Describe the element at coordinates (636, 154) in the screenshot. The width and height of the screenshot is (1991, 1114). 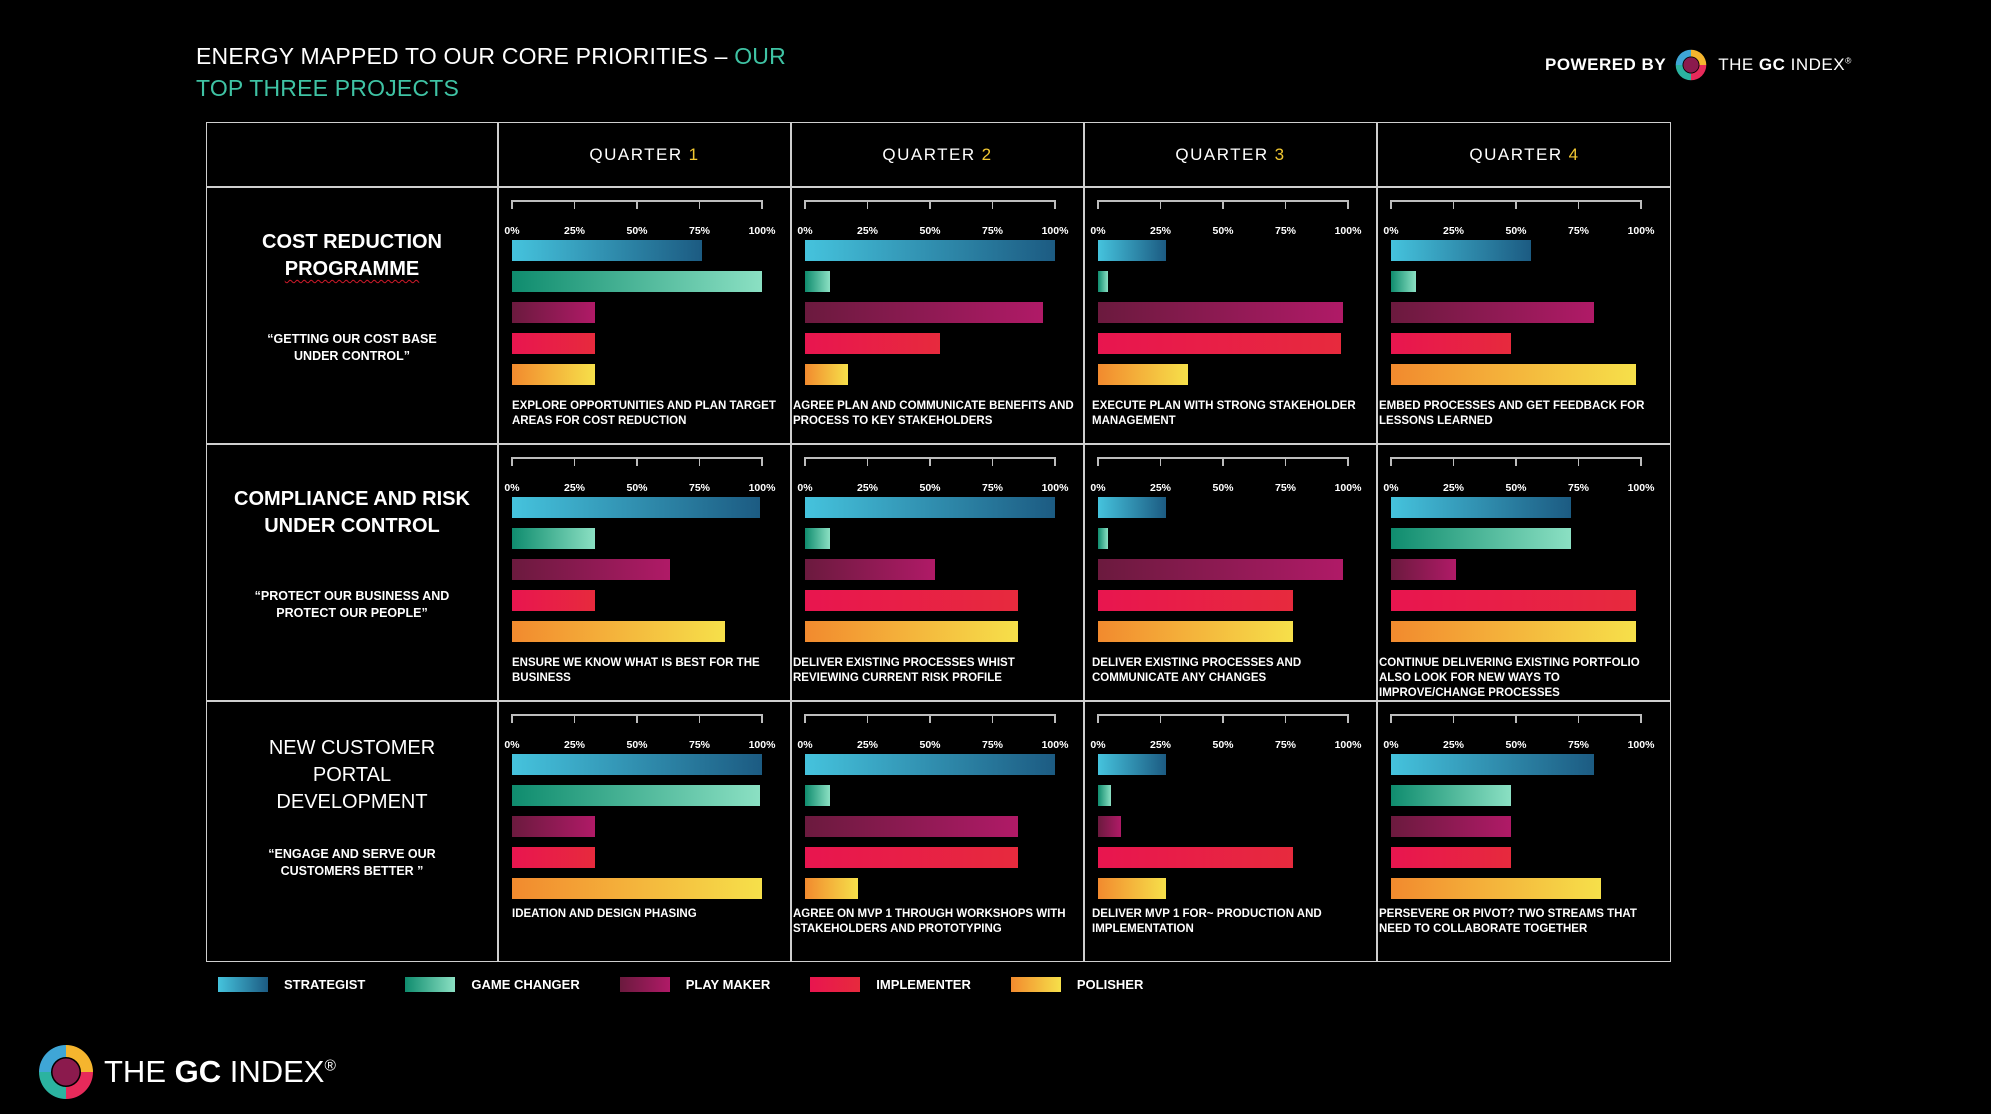
I see `quarter-label: QUARTER` at that location.